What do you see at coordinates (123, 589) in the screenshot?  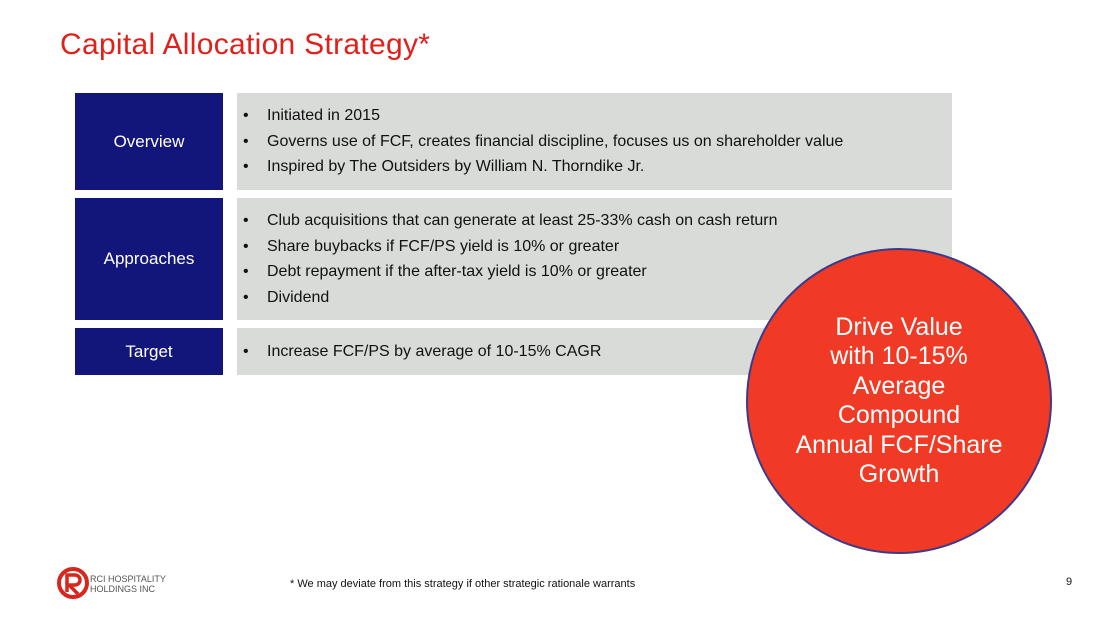 I see `logo-line: HOLDINGS INC` at bounding box center [123, 589].